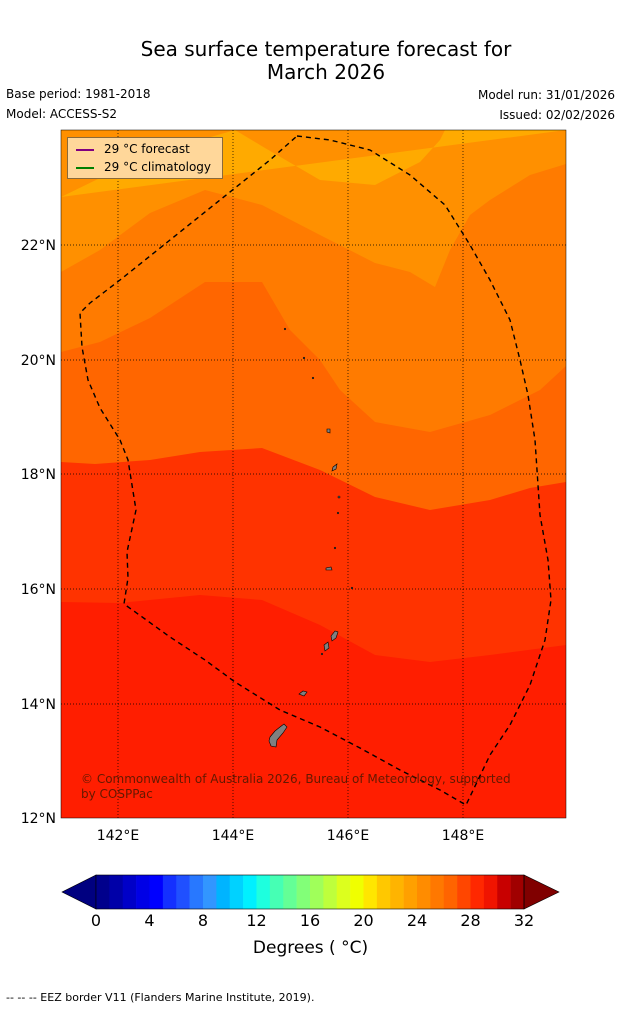  What do you see at coordinates (203, 920) in the screenshot?
I see `colorbar-tick: 8` at bounding box center [203, 920].